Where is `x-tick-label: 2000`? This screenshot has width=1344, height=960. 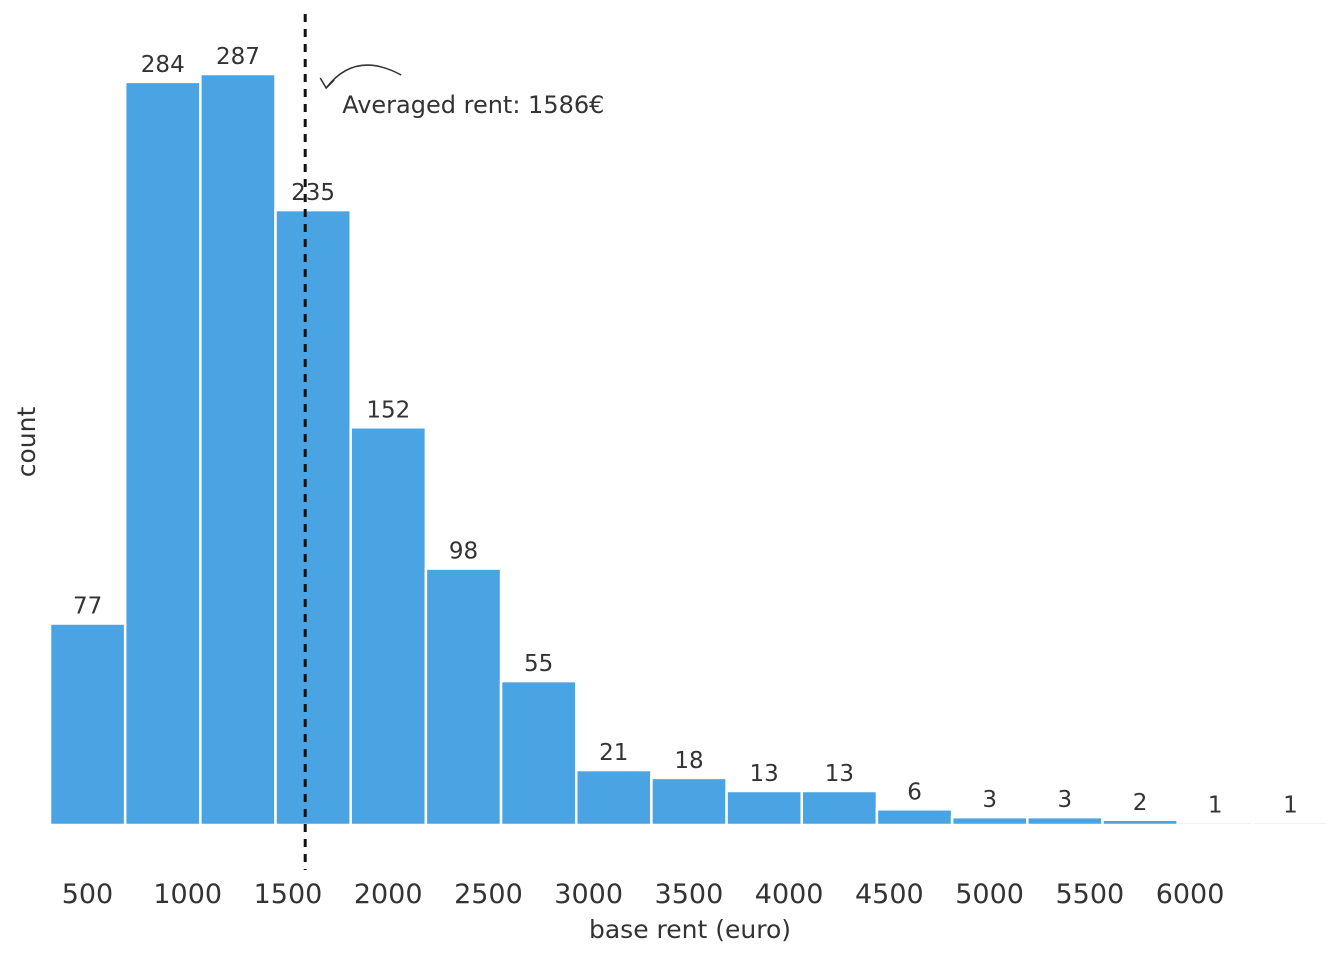 x-tick-label: 2000 is located at coordinates (388, 894).